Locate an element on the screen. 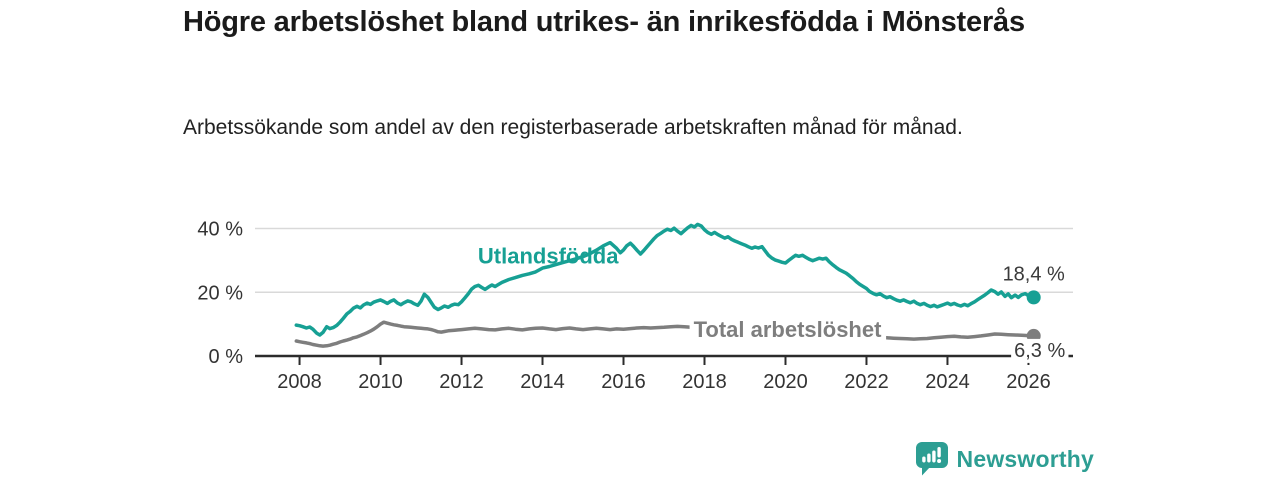 This screenshot has width=1280, height=480. x-tick-label: 2026 is located at coordinates (1028, 382).